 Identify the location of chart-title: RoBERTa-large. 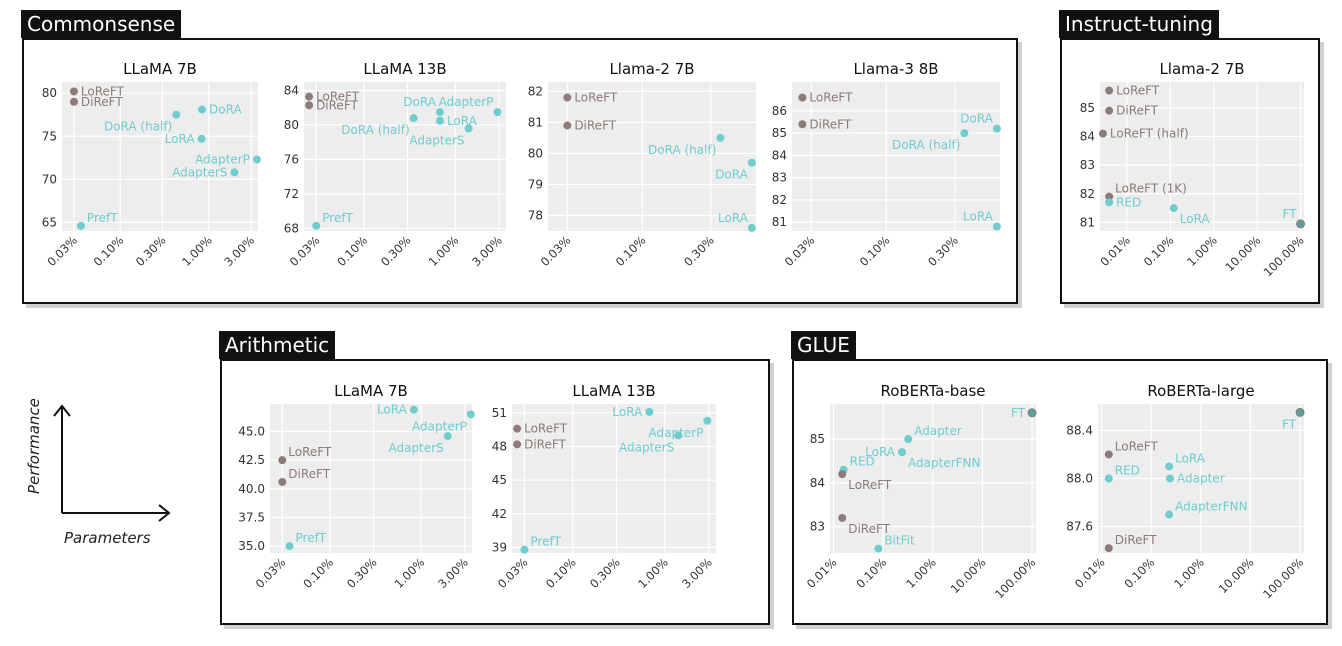
(1200, 391).